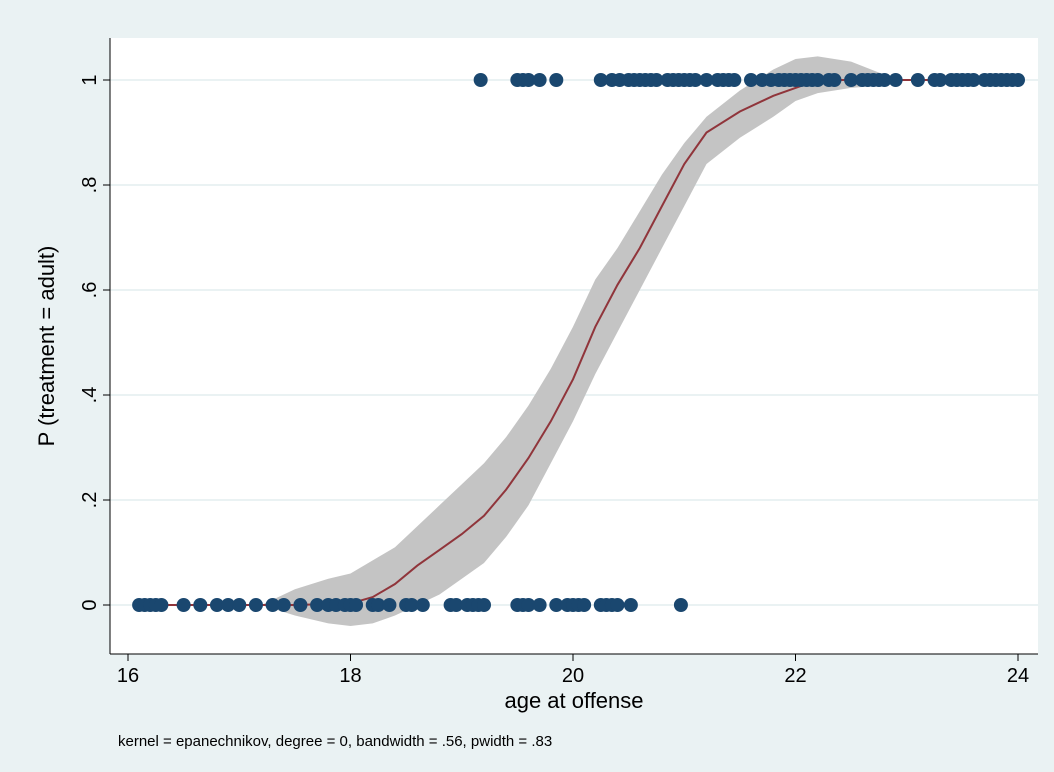 The height and width of the screenshot is (772, 1054). Describe the element at coordinates (90, 290) in the screenshot. I see `y-tick-label: .6` at that location.